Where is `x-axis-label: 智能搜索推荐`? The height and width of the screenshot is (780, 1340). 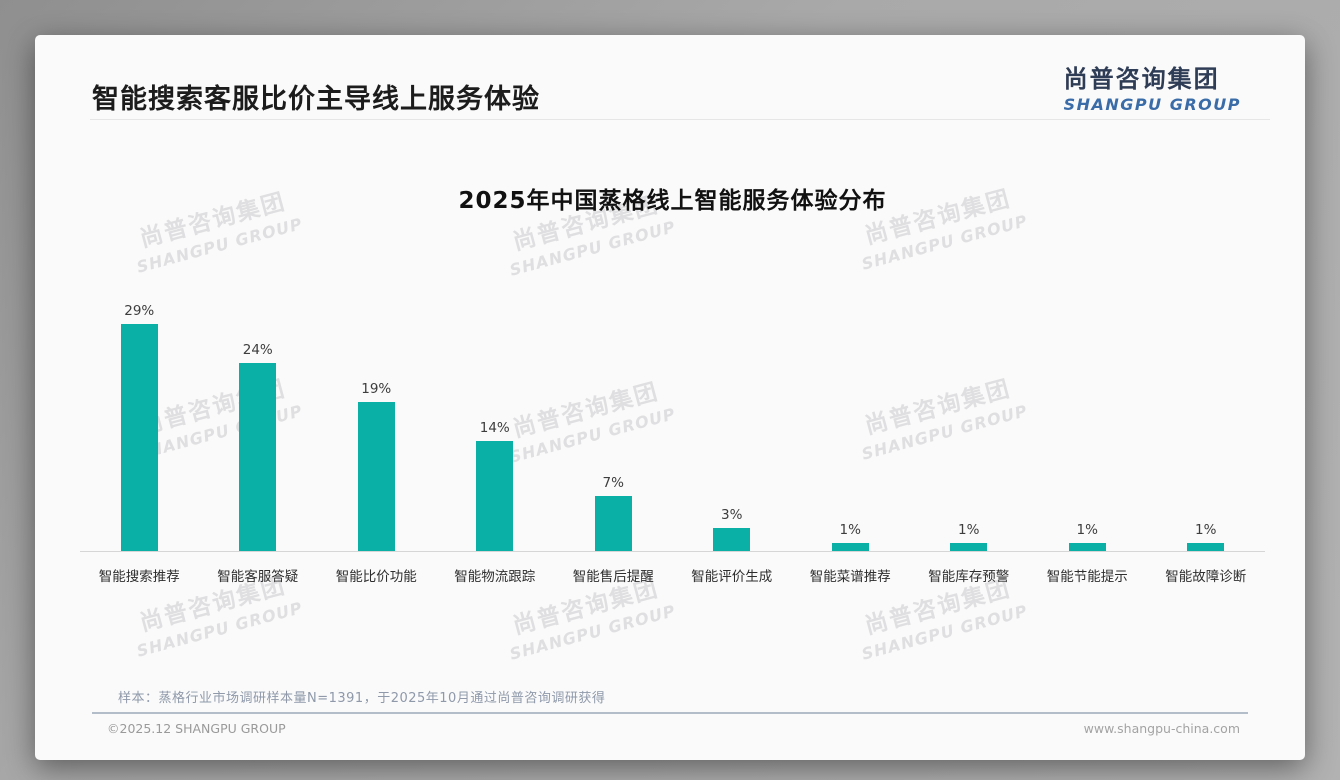
x-axis-label: 智能搜索推荐 is located at coordinates (139, 577).